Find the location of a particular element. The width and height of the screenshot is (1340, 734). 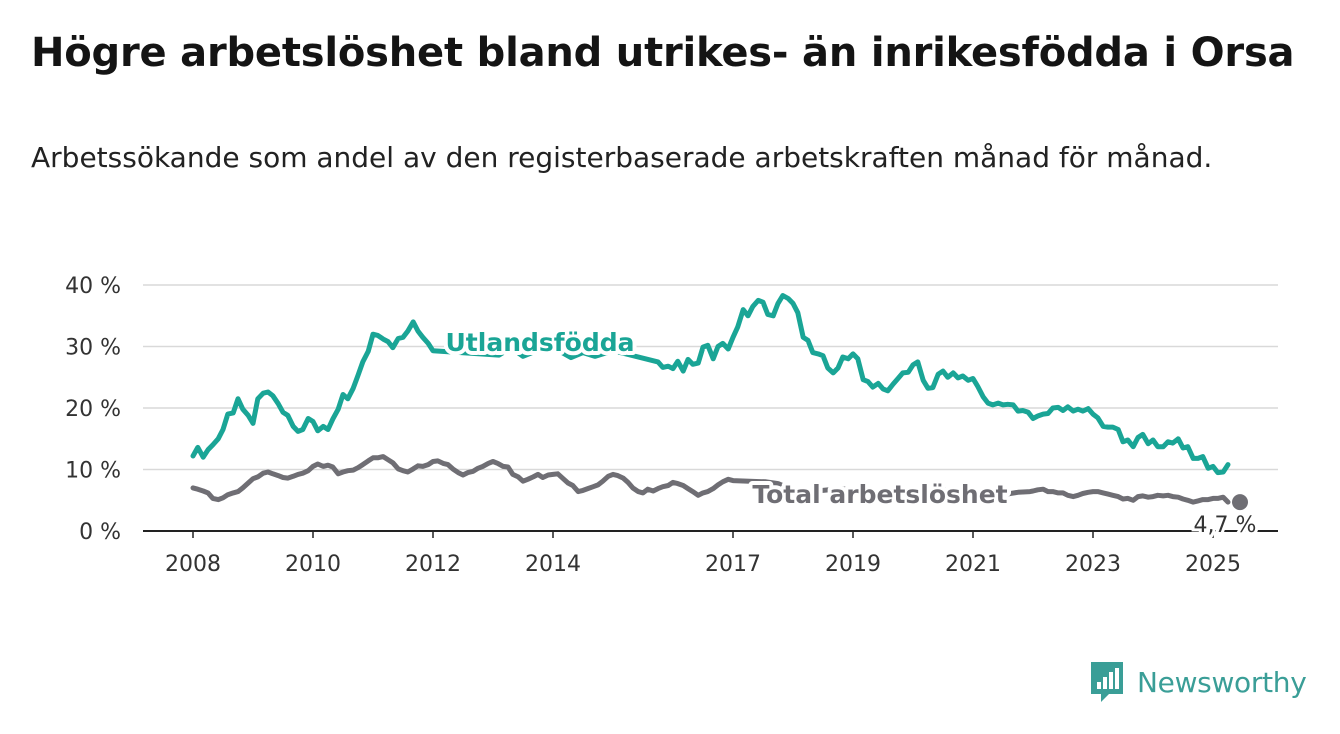

bar-chart-logo-icon is located at coordinates (1107, 682).